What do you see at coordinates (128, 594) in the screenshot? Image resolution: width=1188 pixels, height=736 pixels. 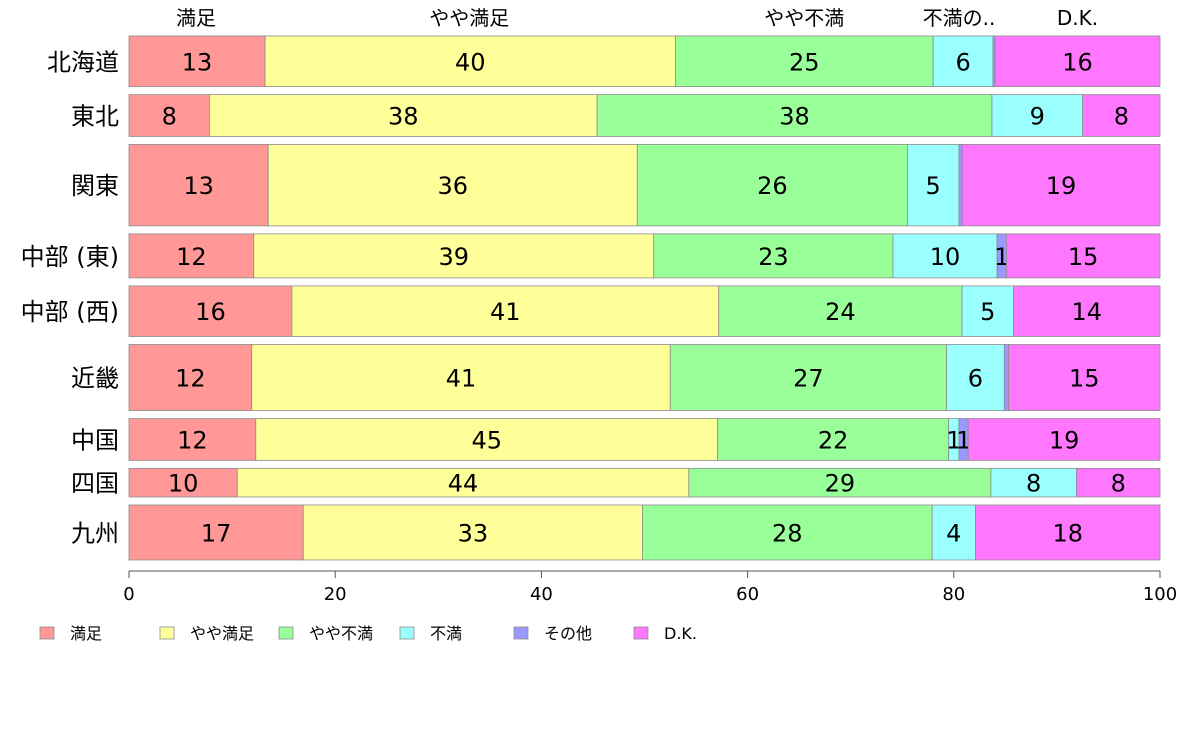 I see `x-tick-label: 0` at bounding box center [128, 594].